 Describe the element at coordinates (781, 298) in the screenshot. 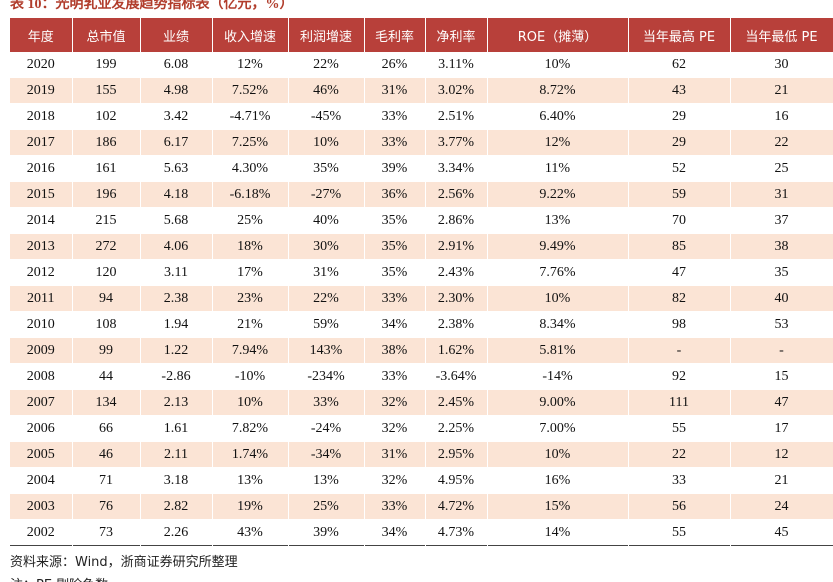

I see `table-cell: 40` at that location.